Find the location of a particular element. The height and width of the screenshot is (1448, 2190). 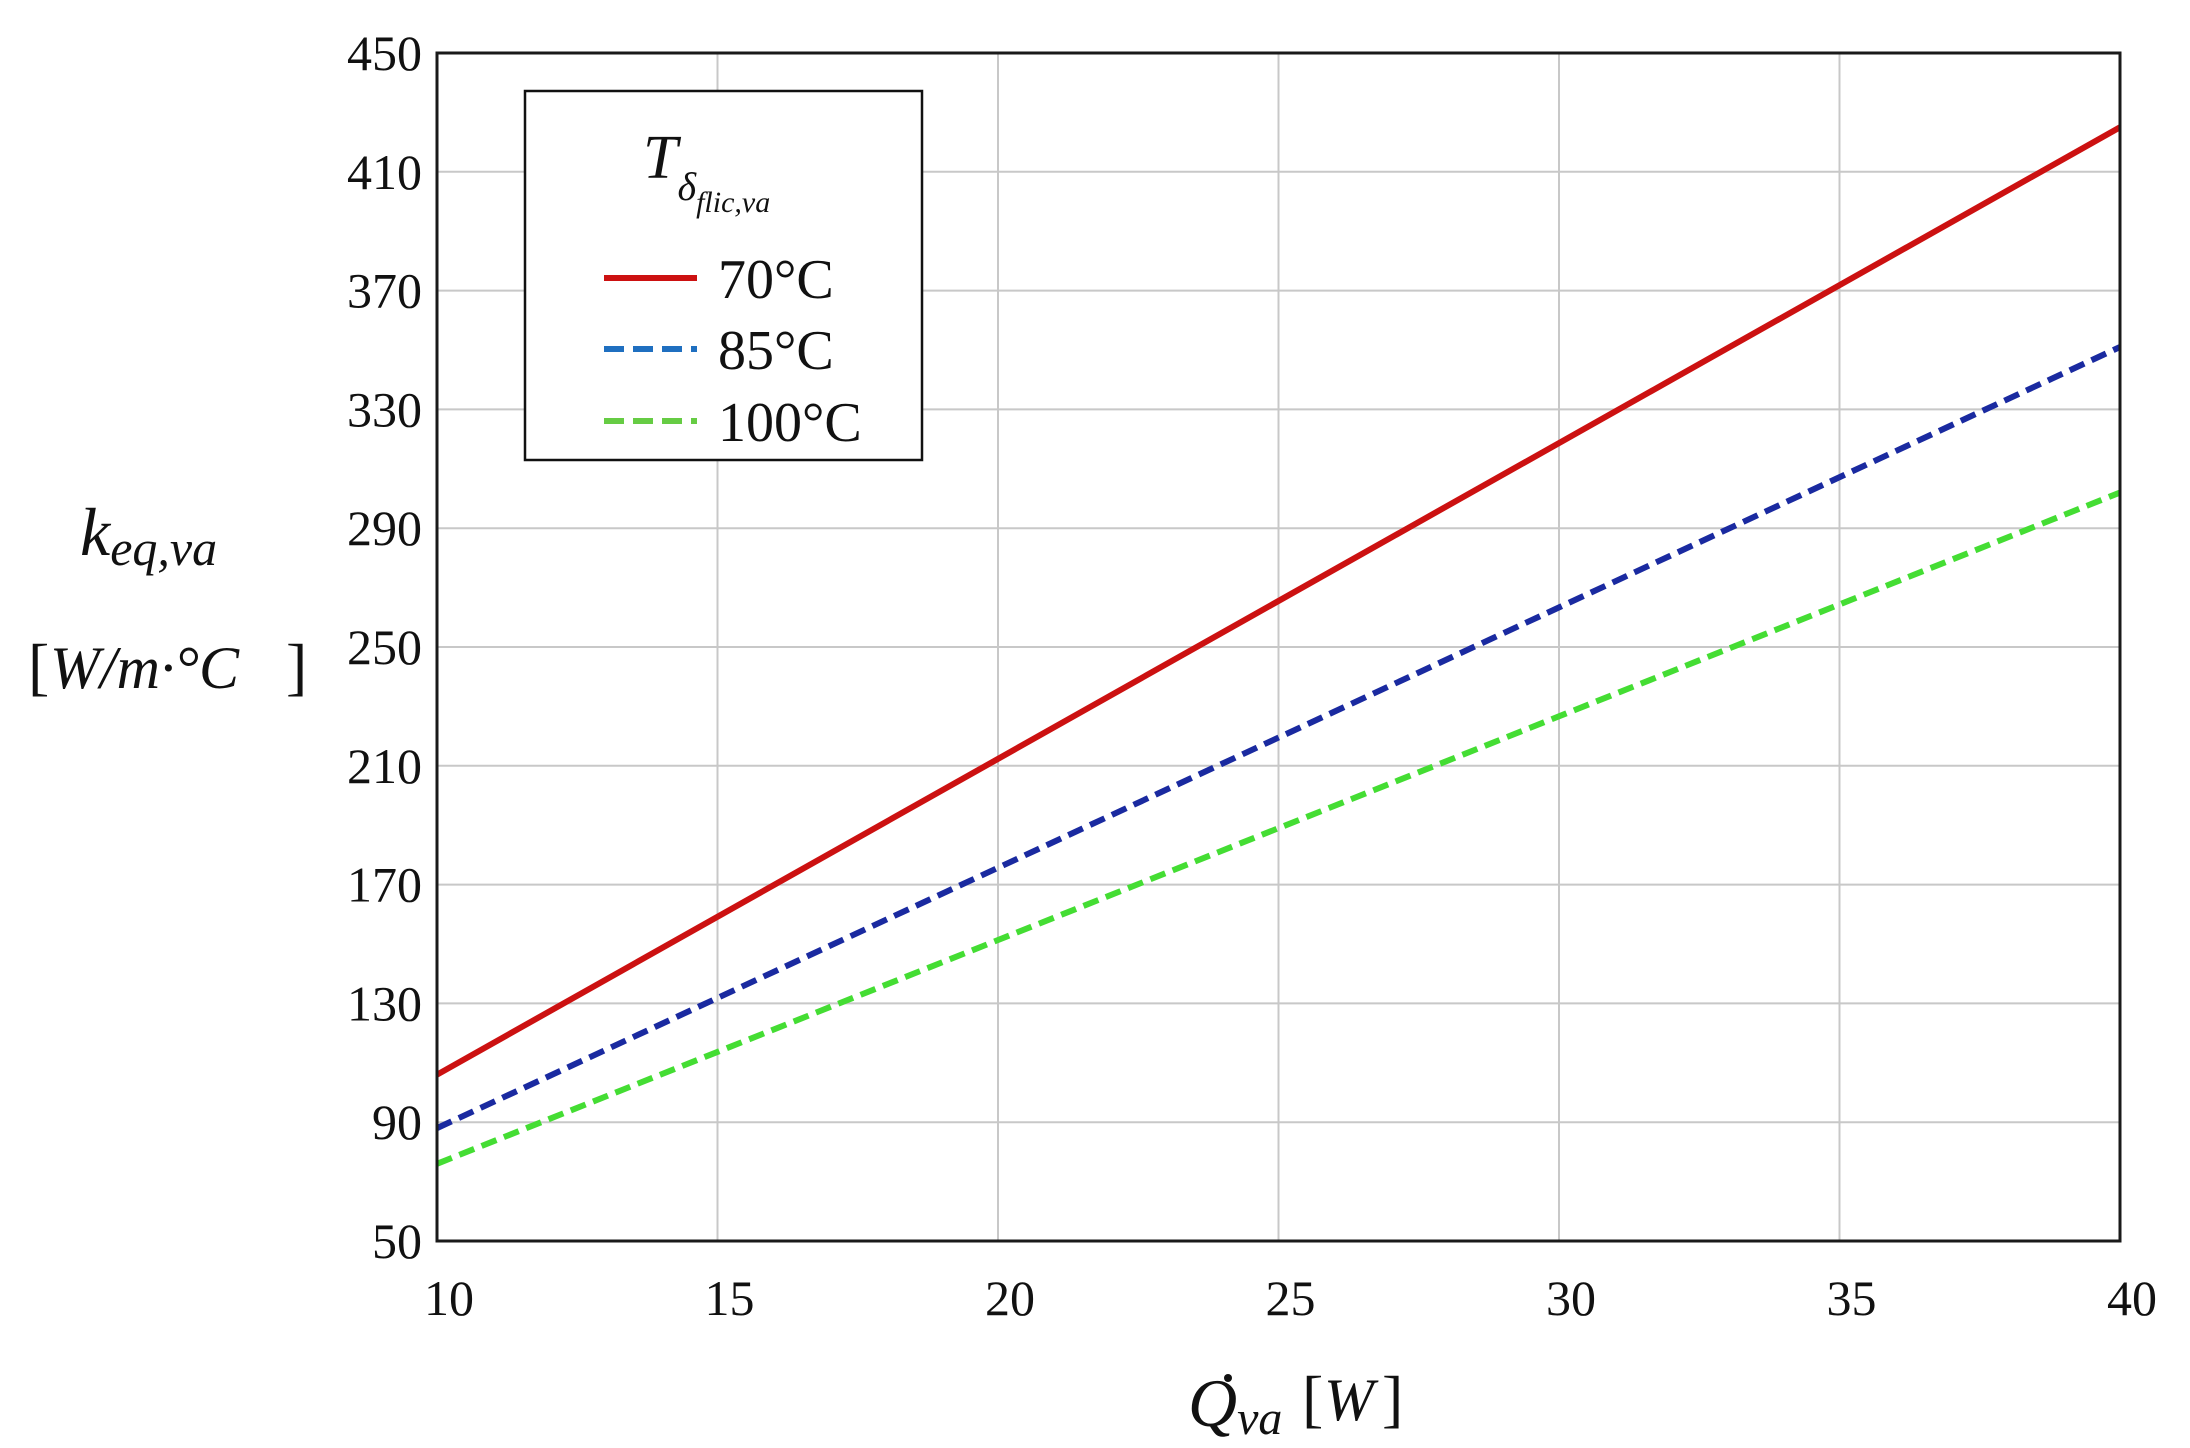

svg-text: keq,va is located at coordinates (148, 535).